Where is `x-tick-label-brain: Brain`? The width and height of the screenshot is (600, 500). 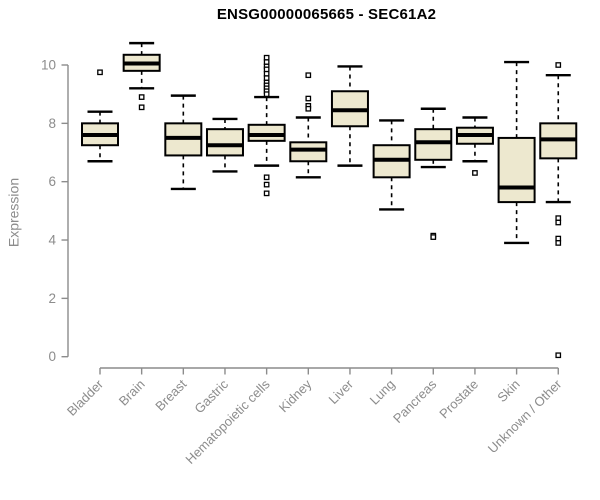
x-tick-label-brain: Brain is located at coordinates (132, 393).